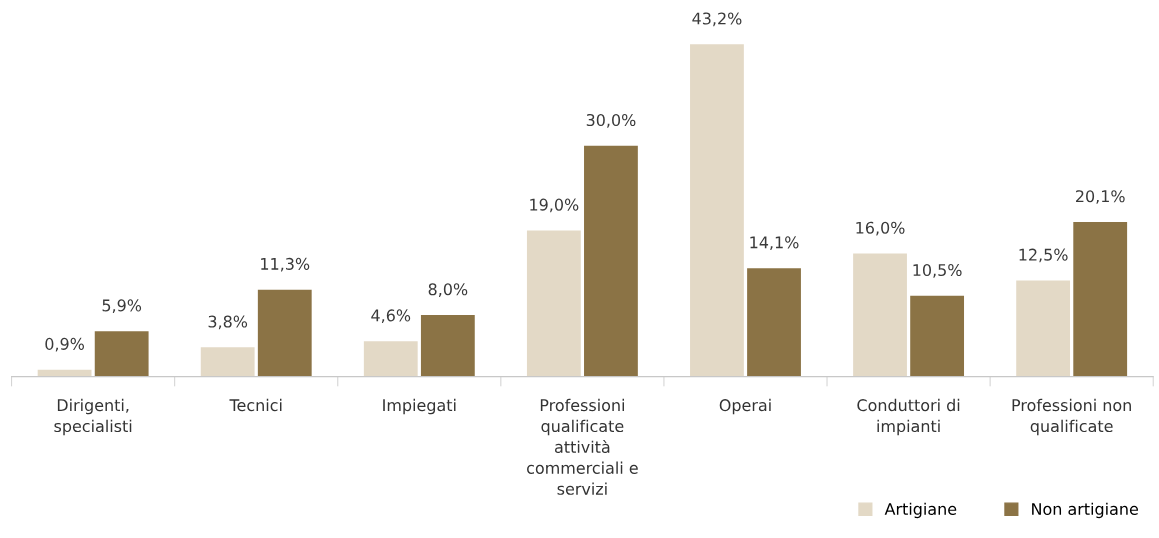 The height and width of the screenshot is (538, 1159). I want to click on x-tick-label: Professioni non qualificate, so click(1071, 417).